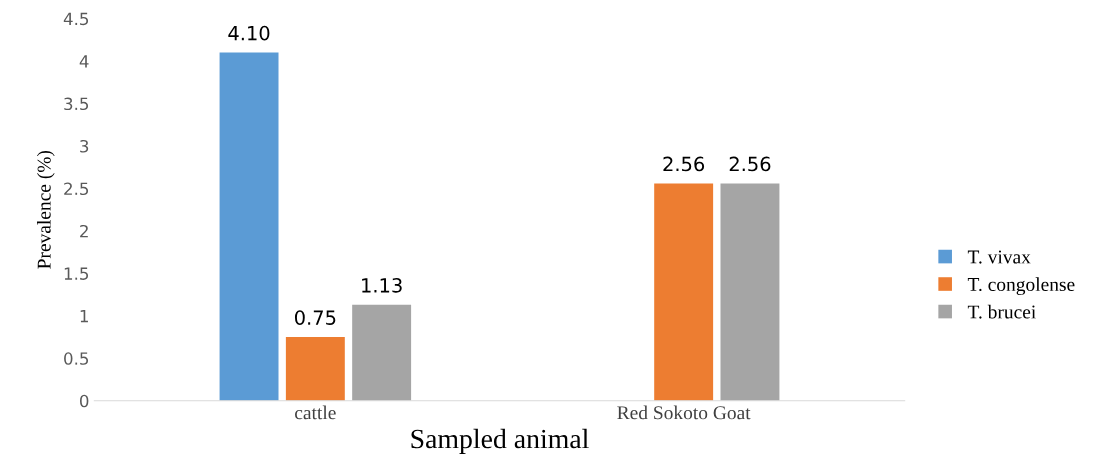  Describe the element at coordinates (684, 412) in the screenshot. I see `x-tick-label: Red Sokoto Goat` at that location.